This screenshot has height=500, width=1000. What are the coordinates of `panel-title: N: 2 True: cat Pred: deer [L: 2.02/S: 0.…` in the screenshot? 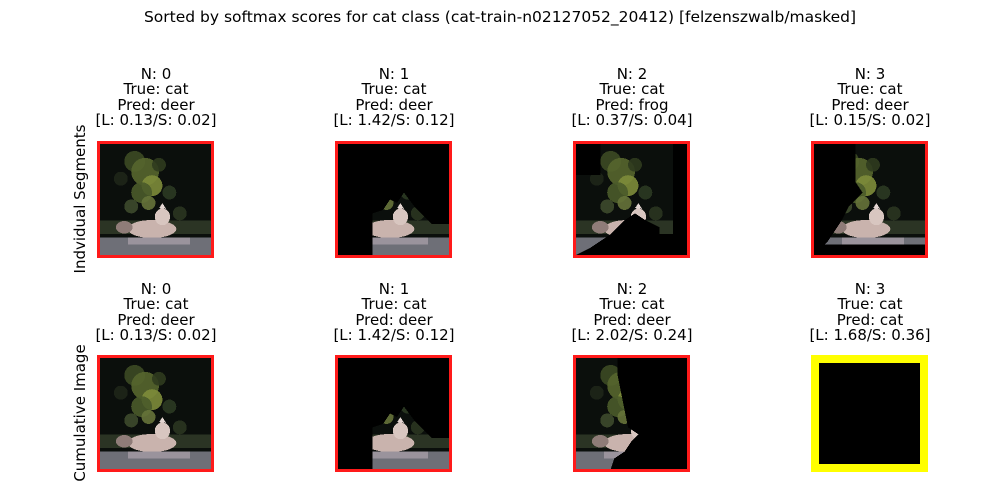 It's located at (632, 312).